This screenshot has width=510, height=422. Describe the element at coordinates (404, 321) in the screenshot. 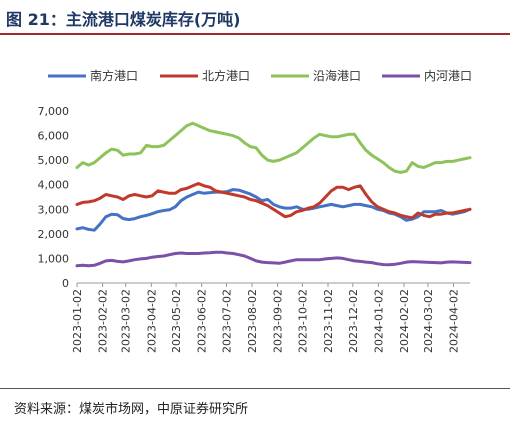

I see `x-tick-label: 2024-02-02` at that location.